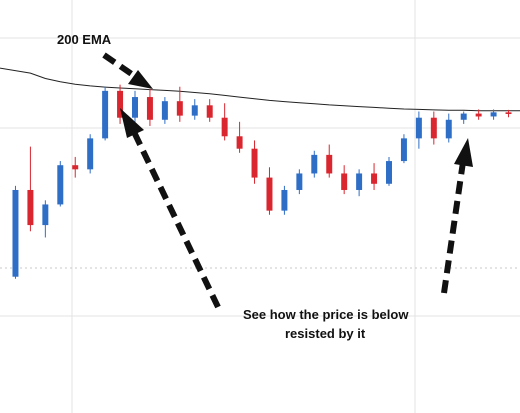 The height and width of the screenshot is (413, 520). What do you see at coordinates (120, 66) in the screenshot?
I see `ema-arrow-shaft` at bounding box center [120, 66].